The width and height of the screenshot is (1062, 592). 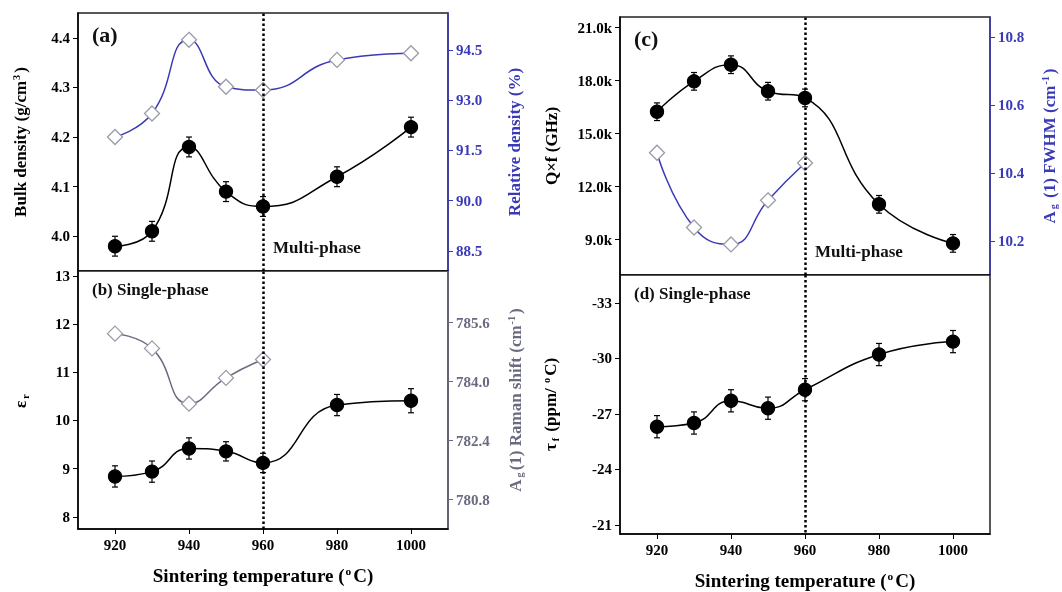 I want to click on y-tick-label: 9, so click(x=66, y=468).